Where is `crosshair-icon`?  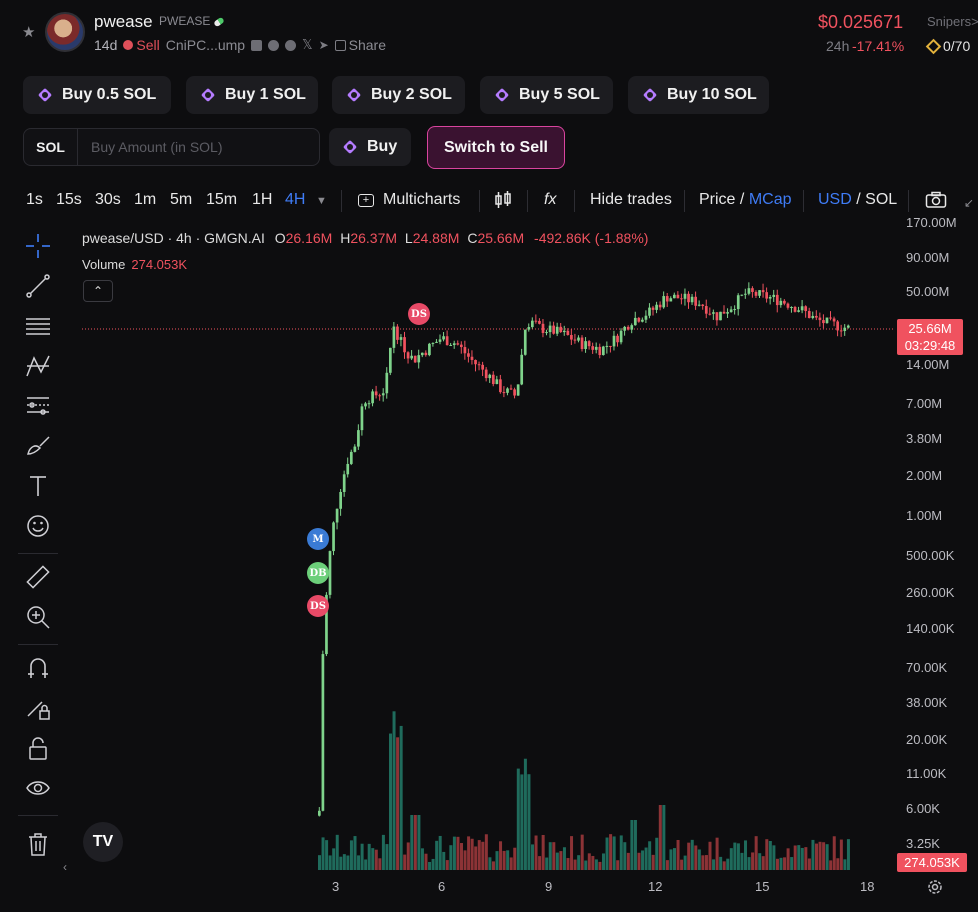
crosshair-icon is located at coordinates (39, 247).